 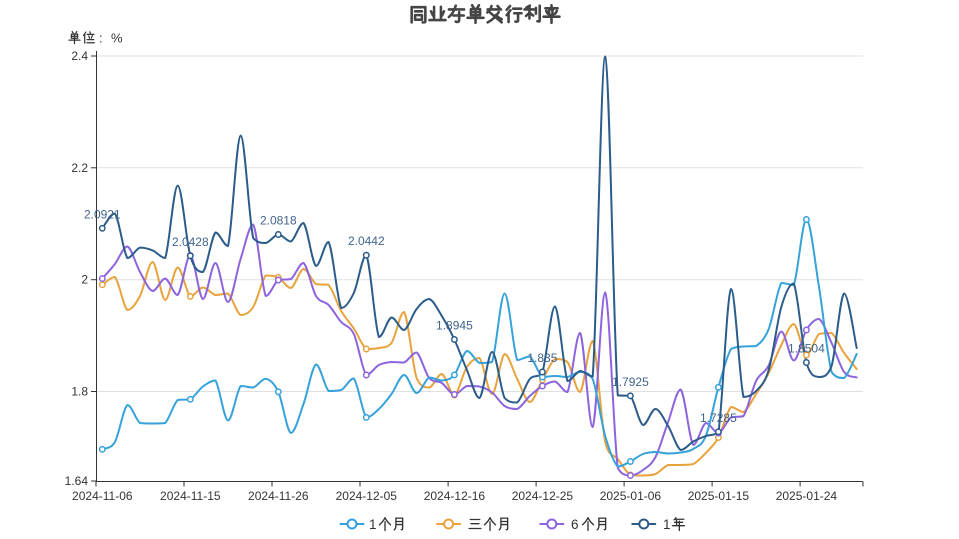 I want to click on svg-text: 2024-12-16, so click(x=455, y=496).